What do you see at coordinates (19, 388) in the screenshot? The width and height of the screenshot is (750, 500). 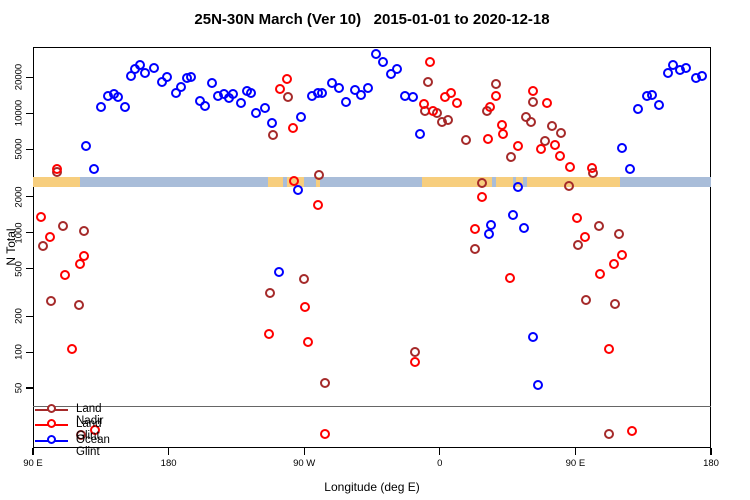 I see `y-axis-tick-label: 50` at bounding box center [19, 388].